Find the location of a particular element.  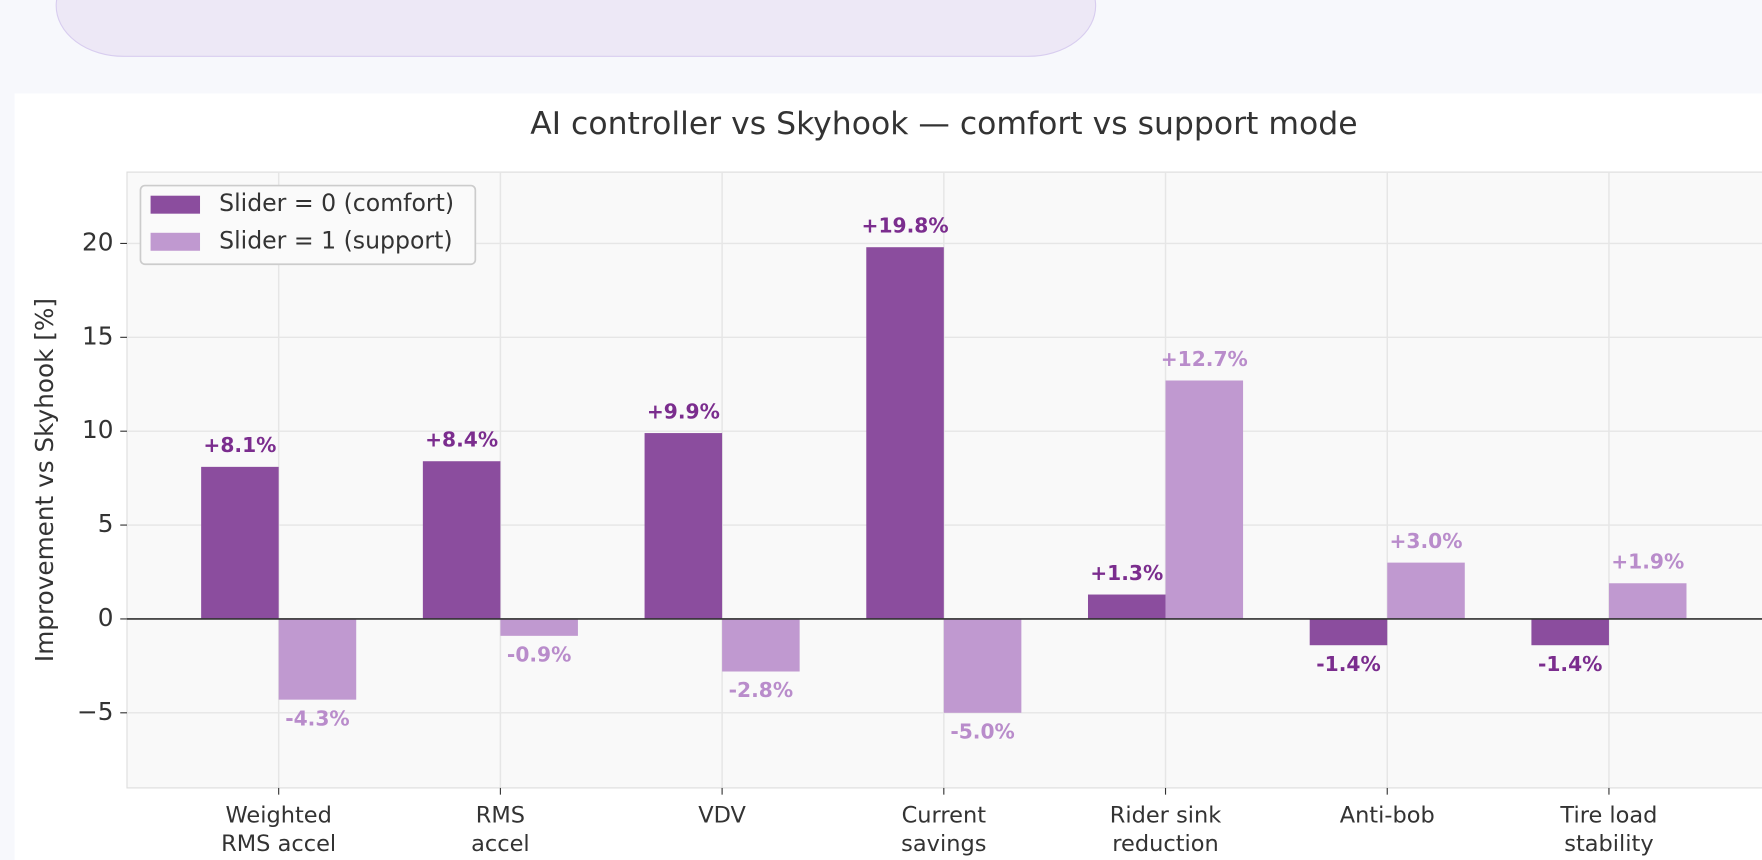

x-tick-label-box: VDV is located at coordinates (722, 815).